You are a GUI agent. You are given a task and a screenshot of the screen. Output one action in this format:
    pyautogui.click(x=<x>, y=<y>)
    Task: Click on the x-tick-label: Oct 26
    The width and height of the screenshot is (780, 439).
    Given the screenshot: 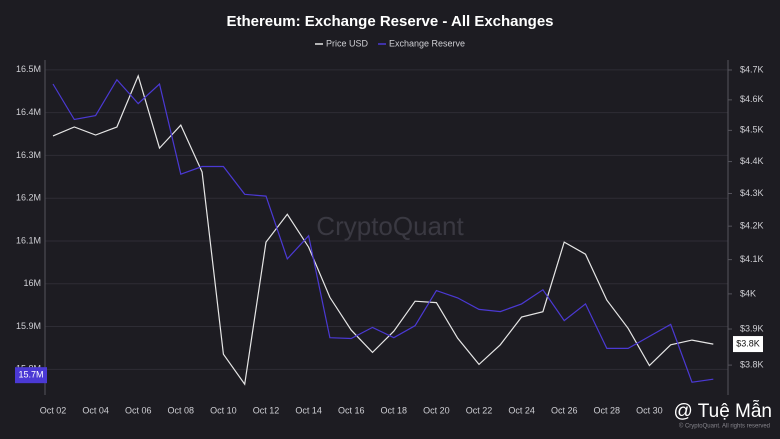 What is the action you would take?
    pyautogui.click(x=564, y=410)
    